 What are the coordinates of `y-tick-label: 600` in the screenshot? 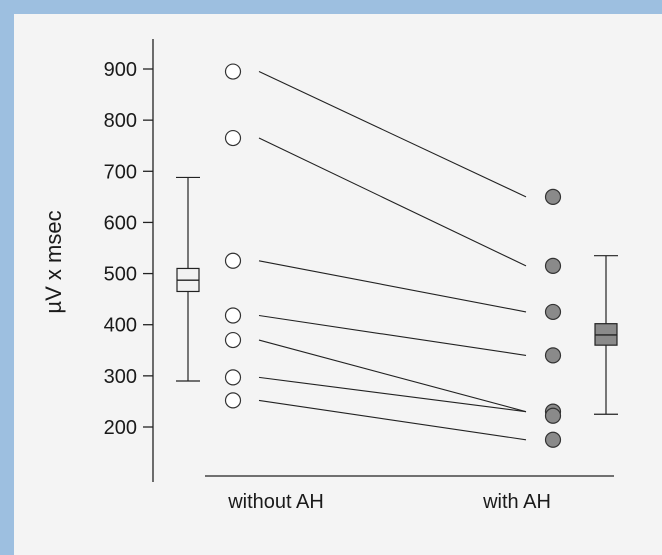 It's located at (120, 223).